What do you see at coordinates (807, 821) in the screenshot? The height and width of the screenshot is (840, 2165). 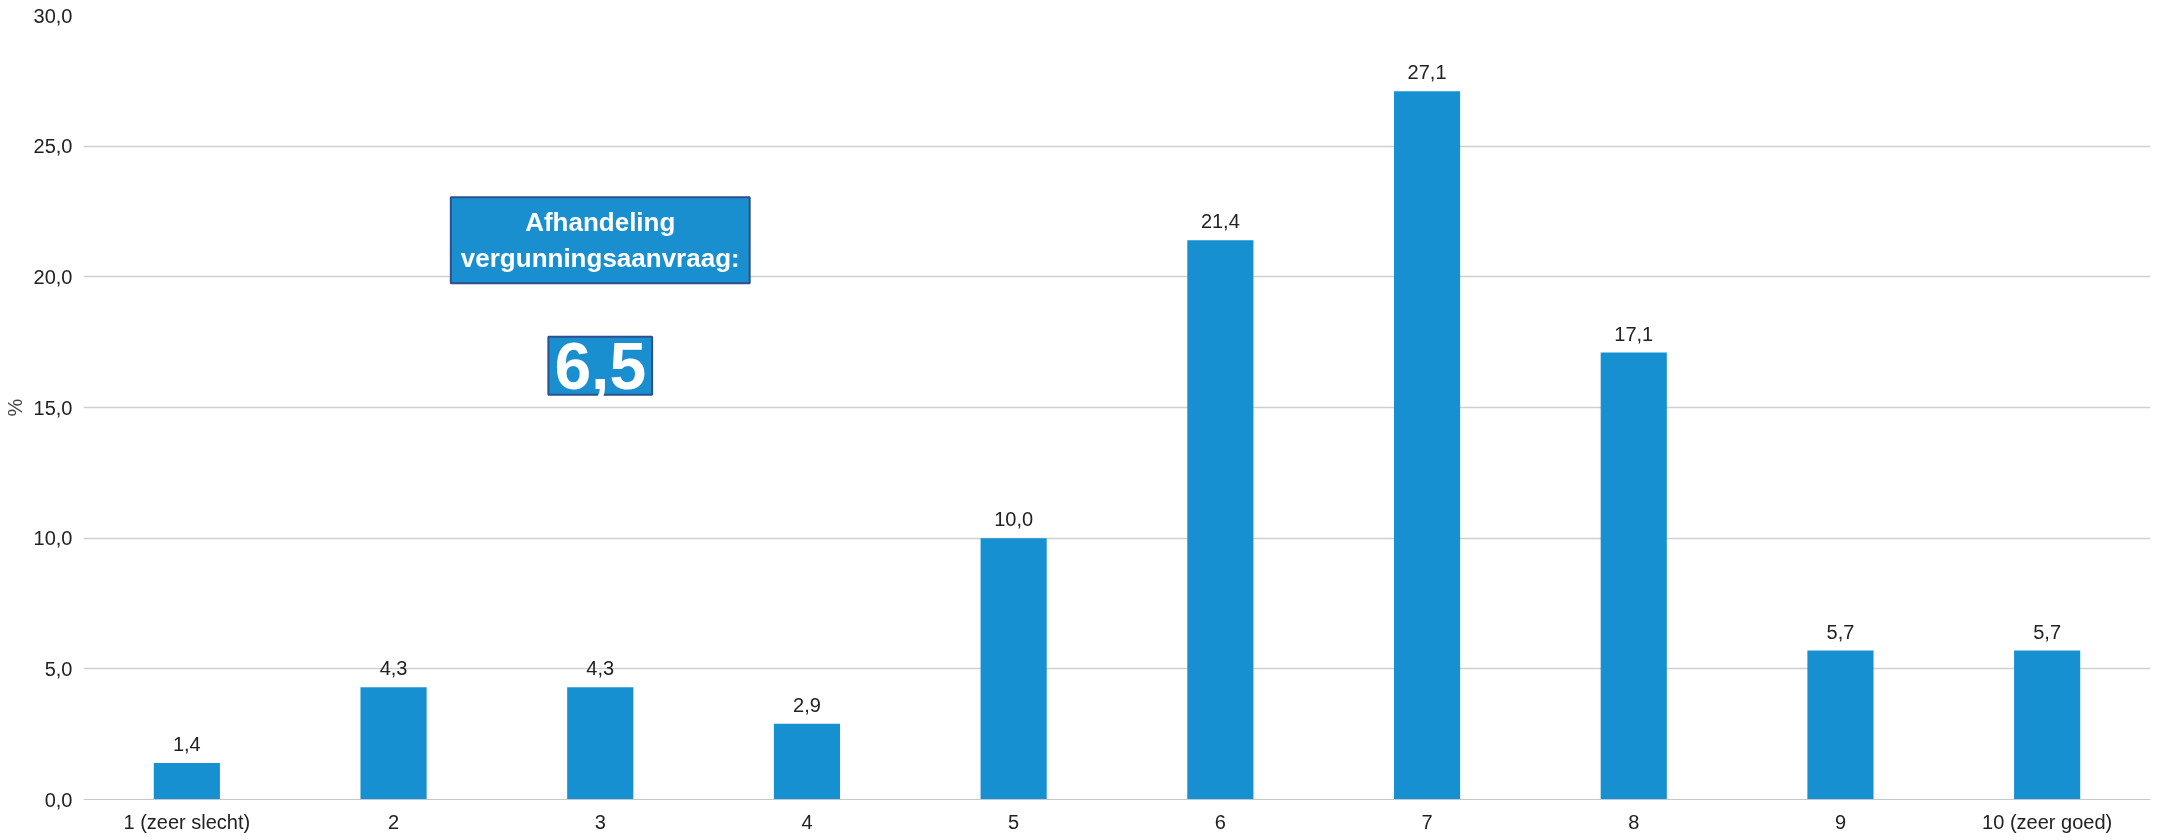 I see `x-tick-label: 4` at bounding box center [807, 821].